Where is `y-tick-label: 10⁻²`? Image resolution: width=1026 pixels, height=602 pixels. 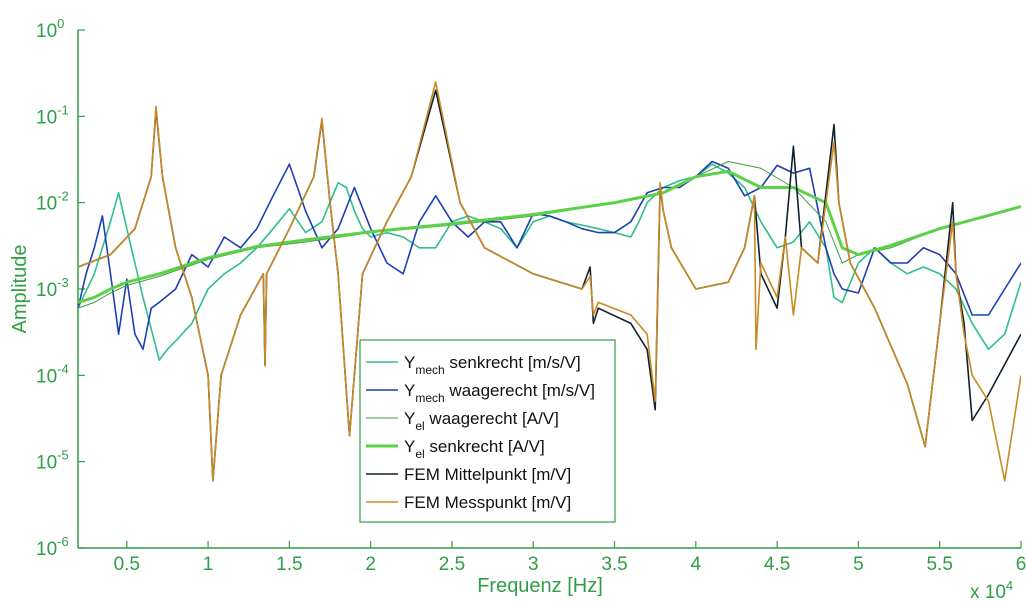 y-tick-label: 10⁻² is located at coordinates (52, 202).